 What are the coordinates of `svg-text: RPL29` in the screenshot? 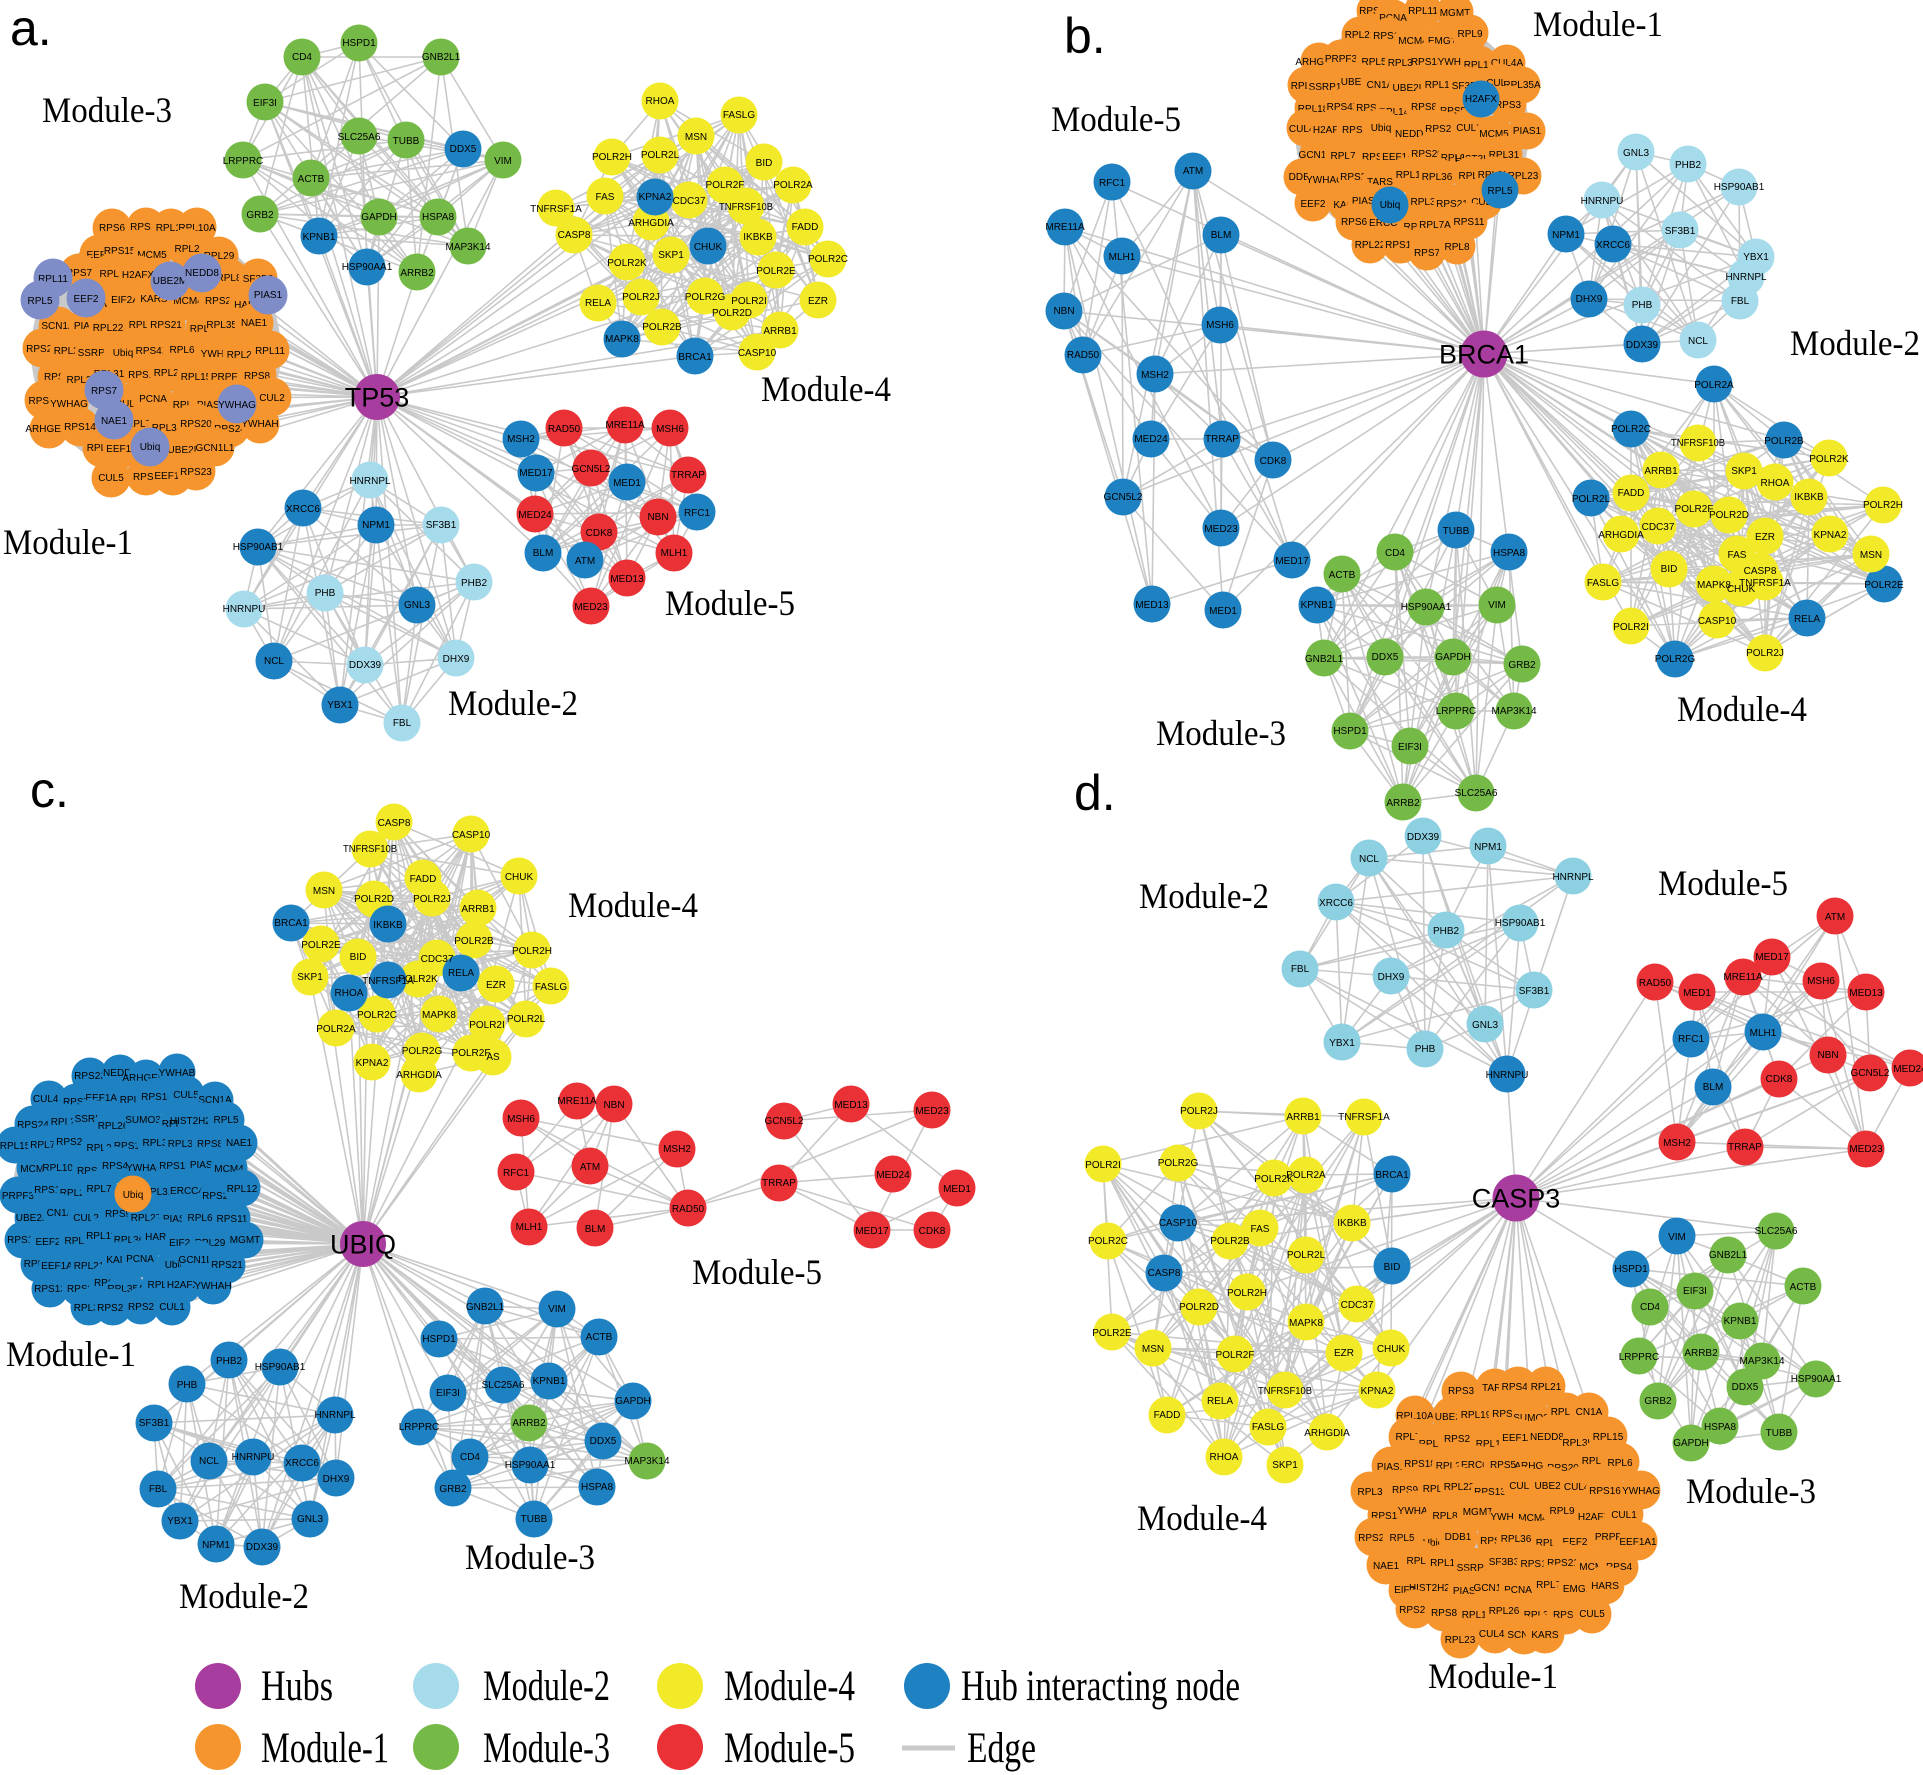 It's located at (219, 256).